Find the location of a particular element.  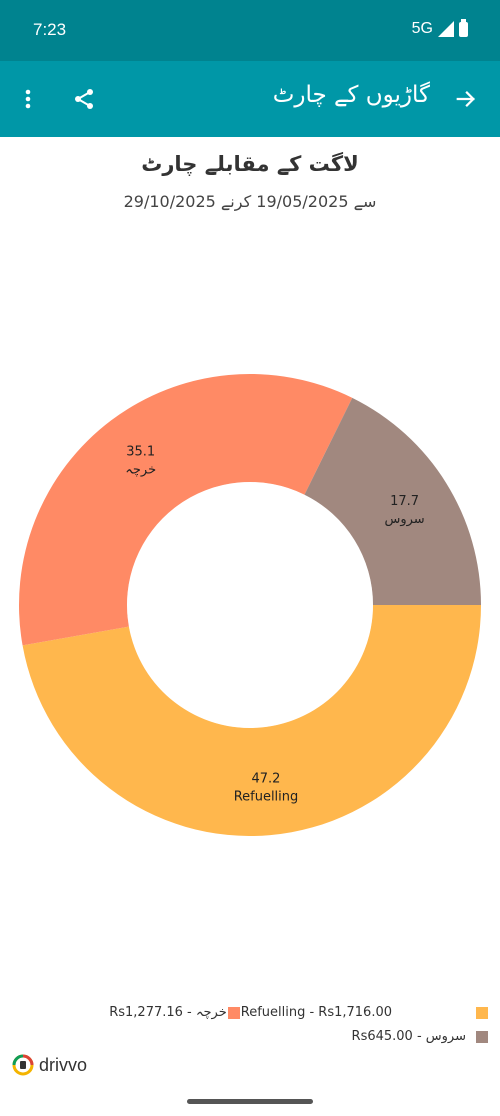

signal-icon is located at coordinates (446, 29).